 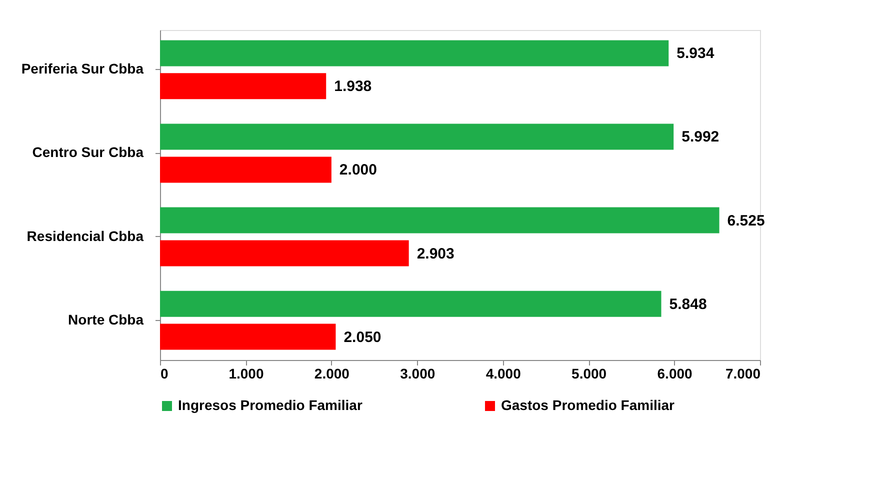 What do you see at coordinates (358, 170) in the screenshot?
I see `data-label: 2.000` at bounding box center [358, 170].